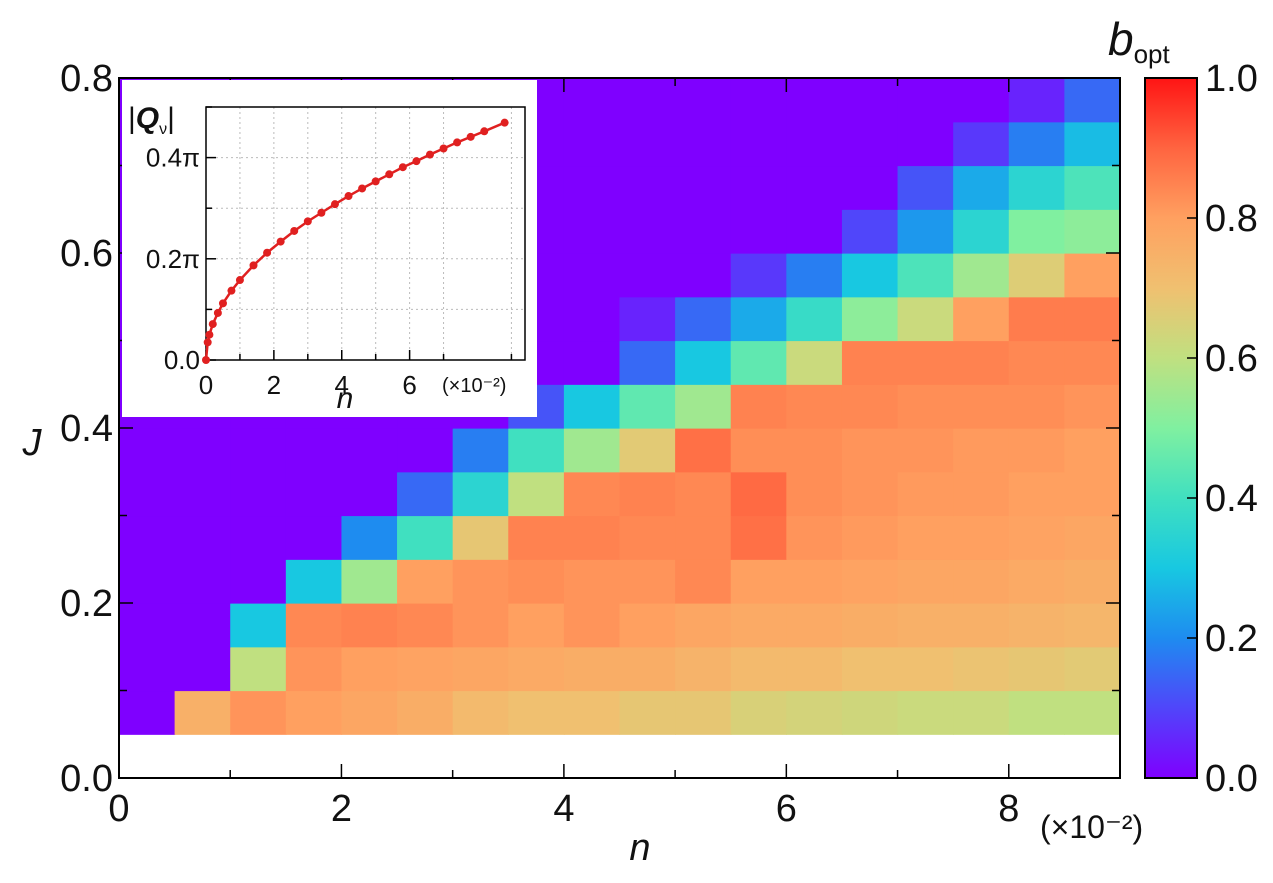 The image size is (1273, 883). Describe the element at coordinates (1231, 79) in the screenshot. I see `colorbar-tick-label: 1.0` at that location.